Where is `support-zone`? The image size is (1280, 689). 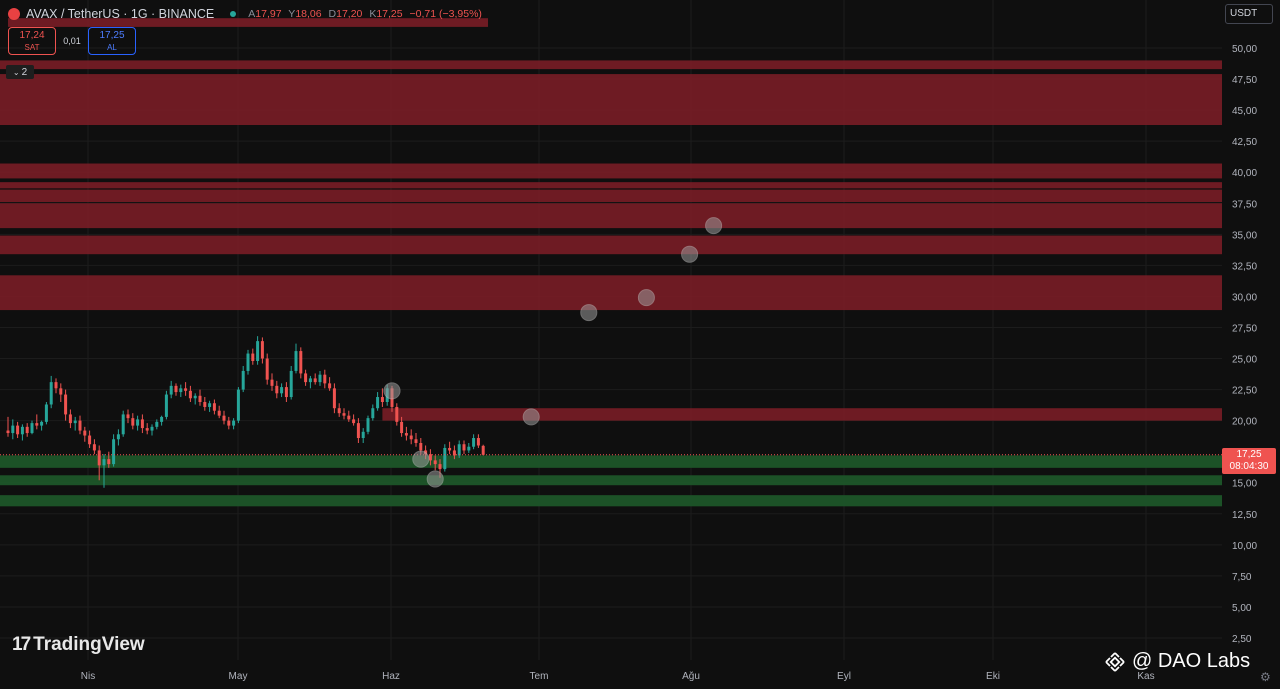
support-zone is located at coordinates (611, 461).